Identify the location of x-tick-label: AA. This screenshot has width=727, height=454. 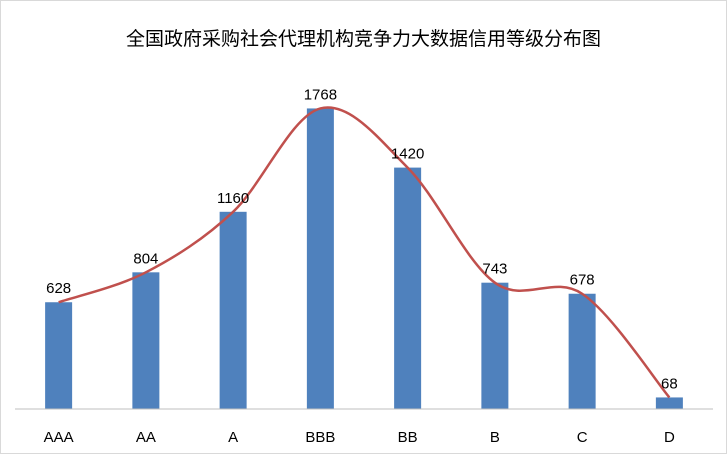
(146, 437).